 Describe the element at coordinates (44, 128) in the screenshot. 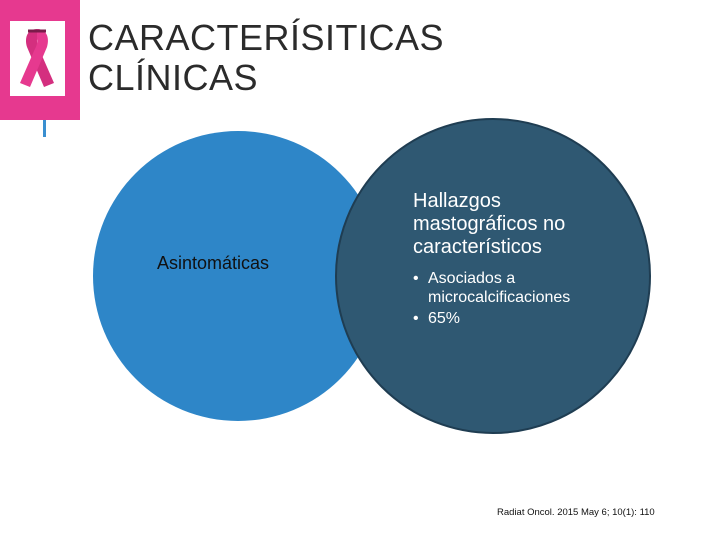

I see `accent-line` at that location.